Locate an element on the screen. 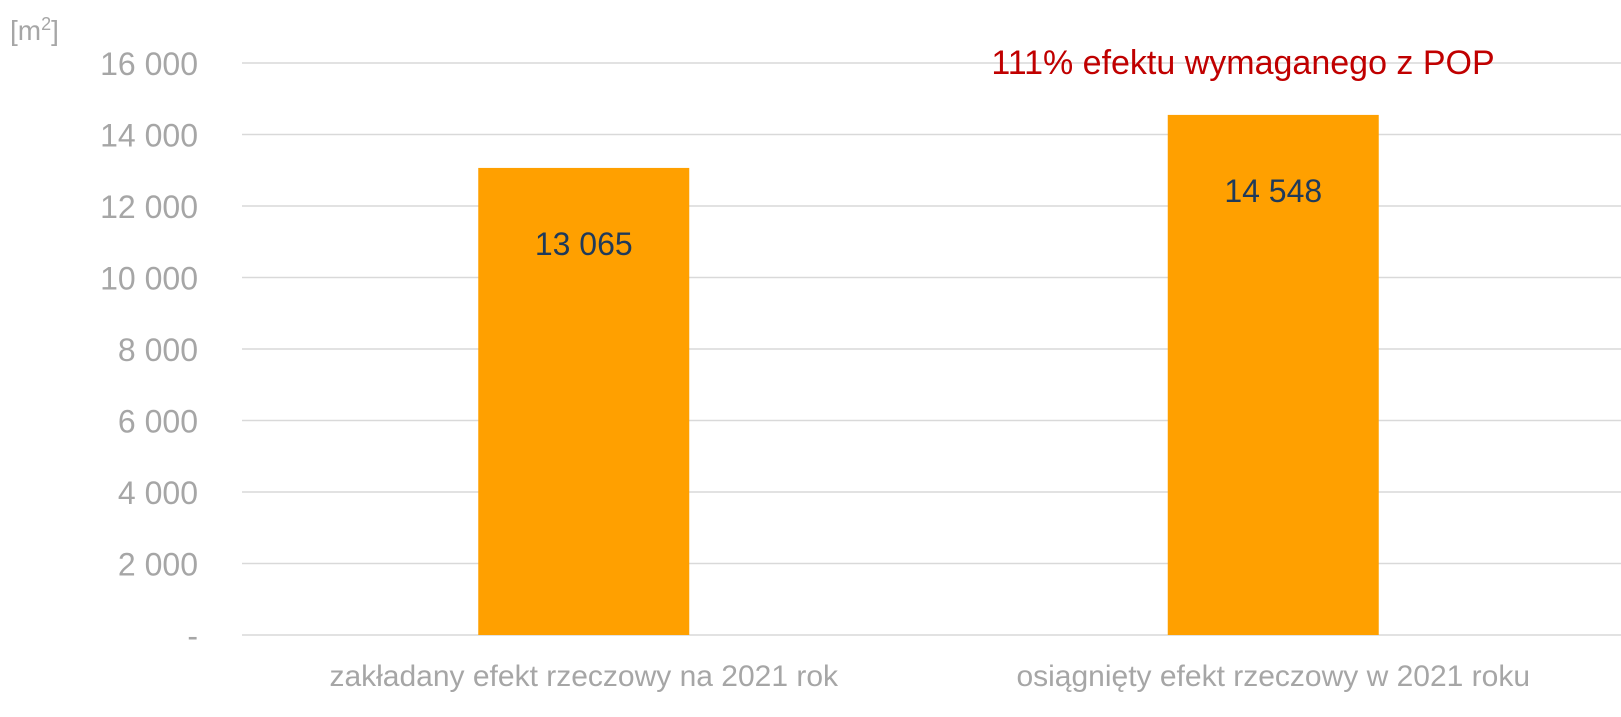  y-axis-unit-superscript: 2 is located at coordinates (46, 24).